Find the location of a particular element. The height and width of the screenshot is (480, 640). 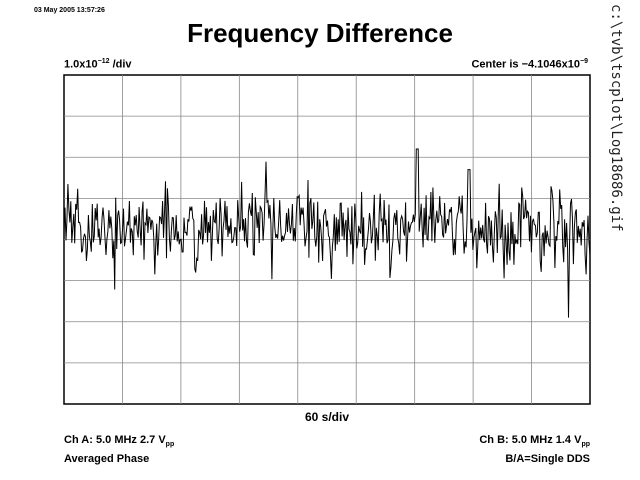

vertical-scale-label: 1.0x10−12 /div is located at coordinates (98, 64).